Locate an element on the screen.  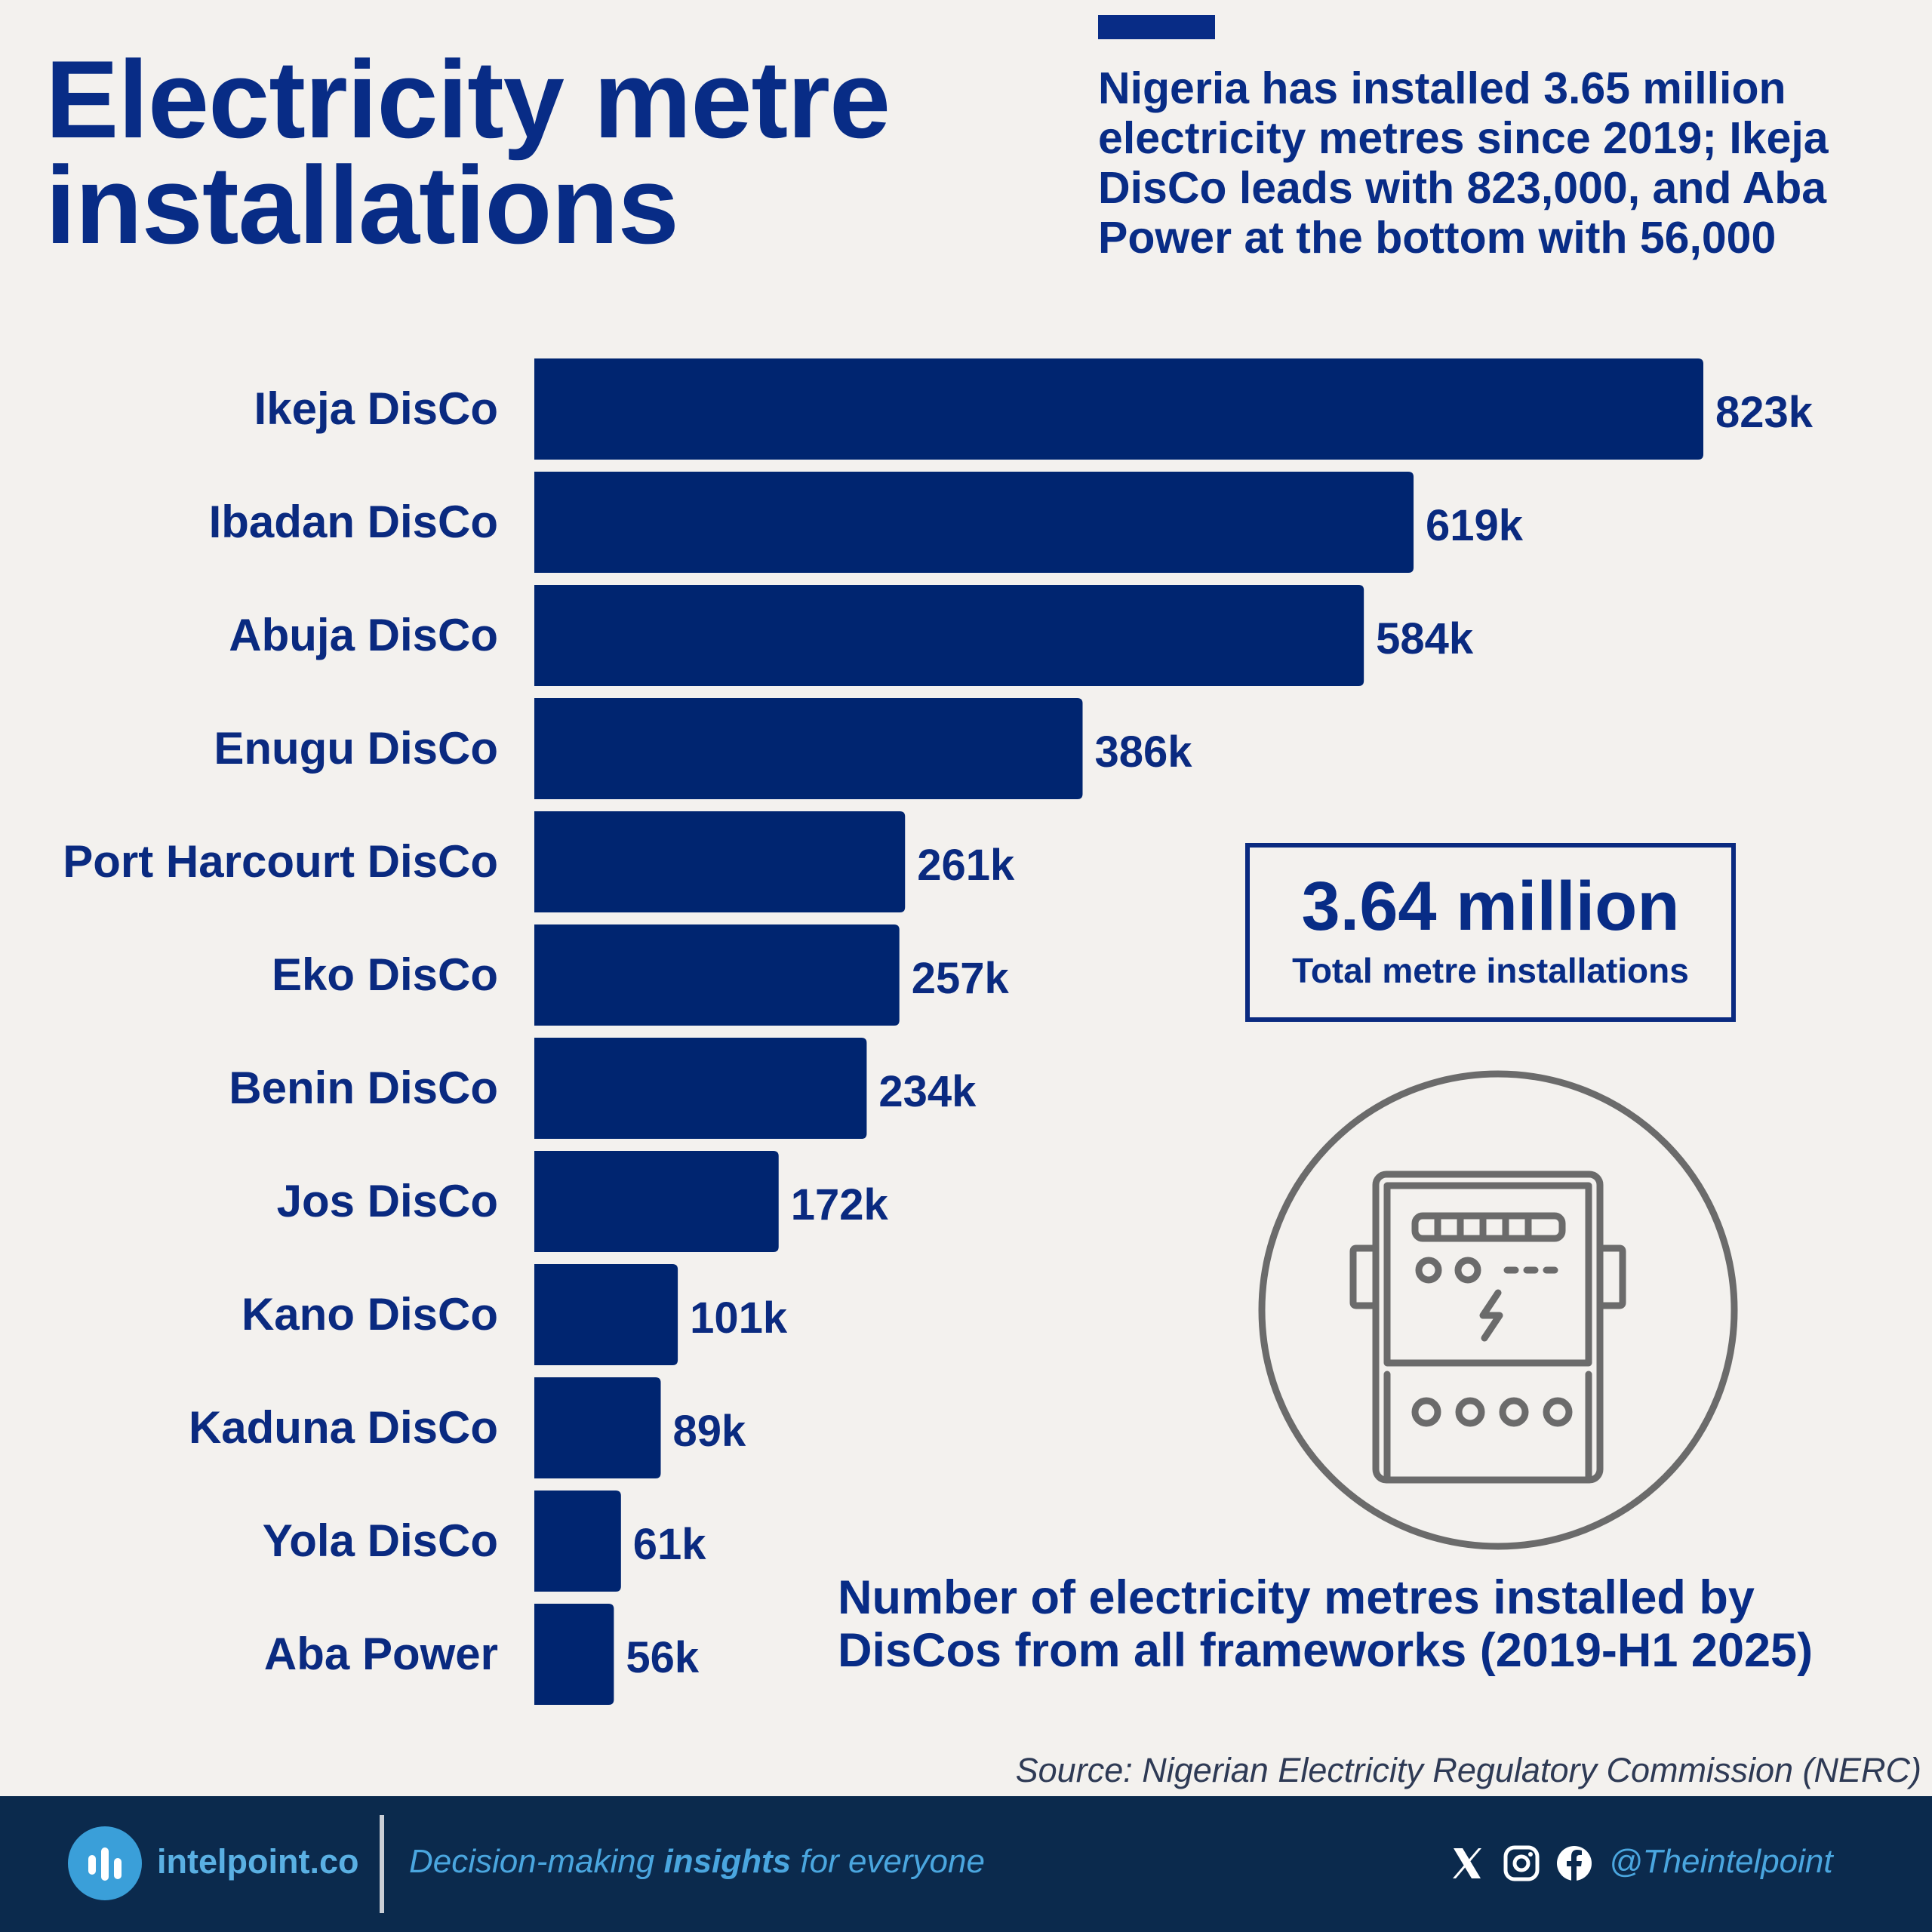
category-label-enugu-disco: Enugu DisCo is located at coordinates (356, 748).